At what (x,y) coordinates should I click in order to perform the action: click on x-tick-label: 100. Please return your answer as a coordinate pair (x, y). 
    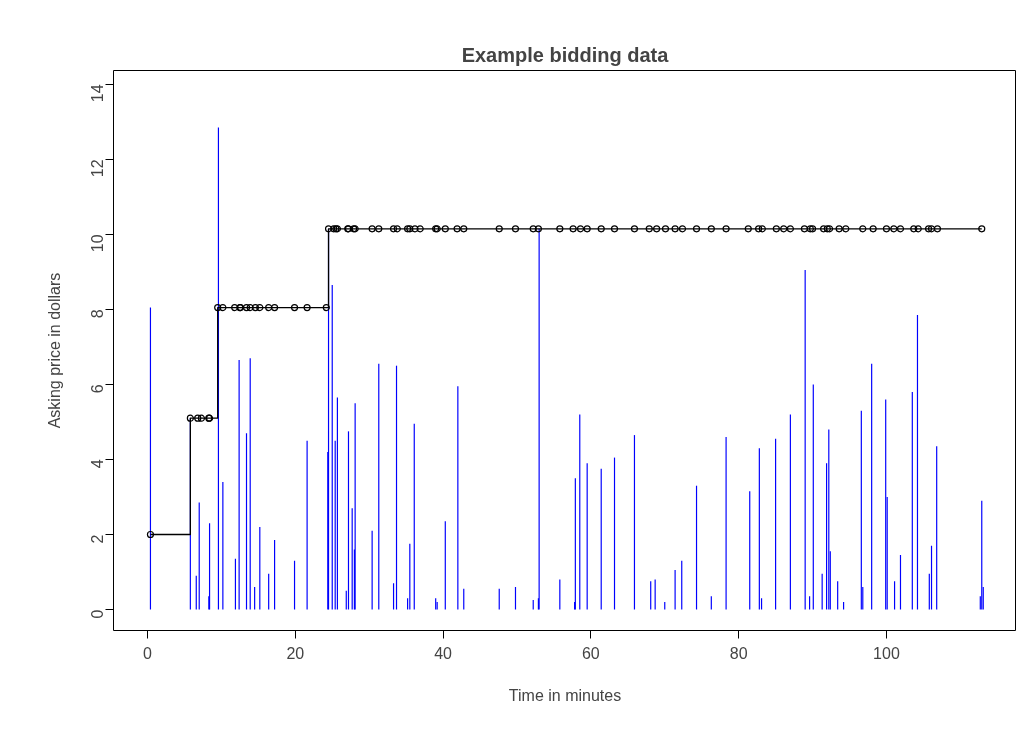
    Looking at the image, I should click on (886, 653).